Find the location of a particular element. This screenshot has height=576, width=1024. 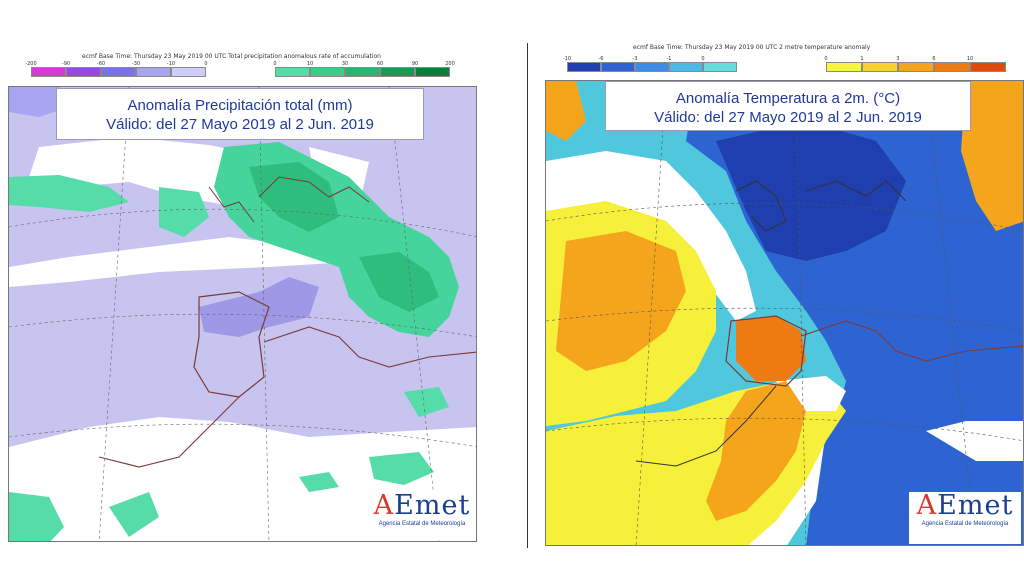

precip-legend-pos-tick: 90 is located at coordinates (415, 64).